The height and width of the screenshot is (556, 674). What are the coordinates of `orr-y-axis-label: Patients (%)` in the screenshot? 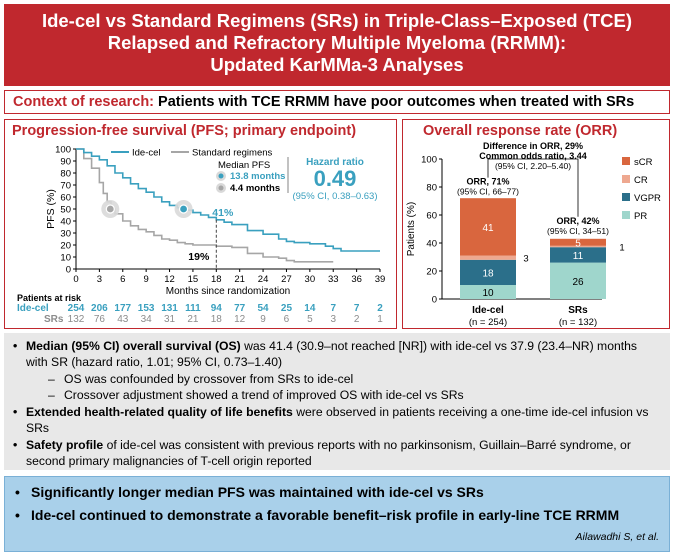 It's located at (411, 228).